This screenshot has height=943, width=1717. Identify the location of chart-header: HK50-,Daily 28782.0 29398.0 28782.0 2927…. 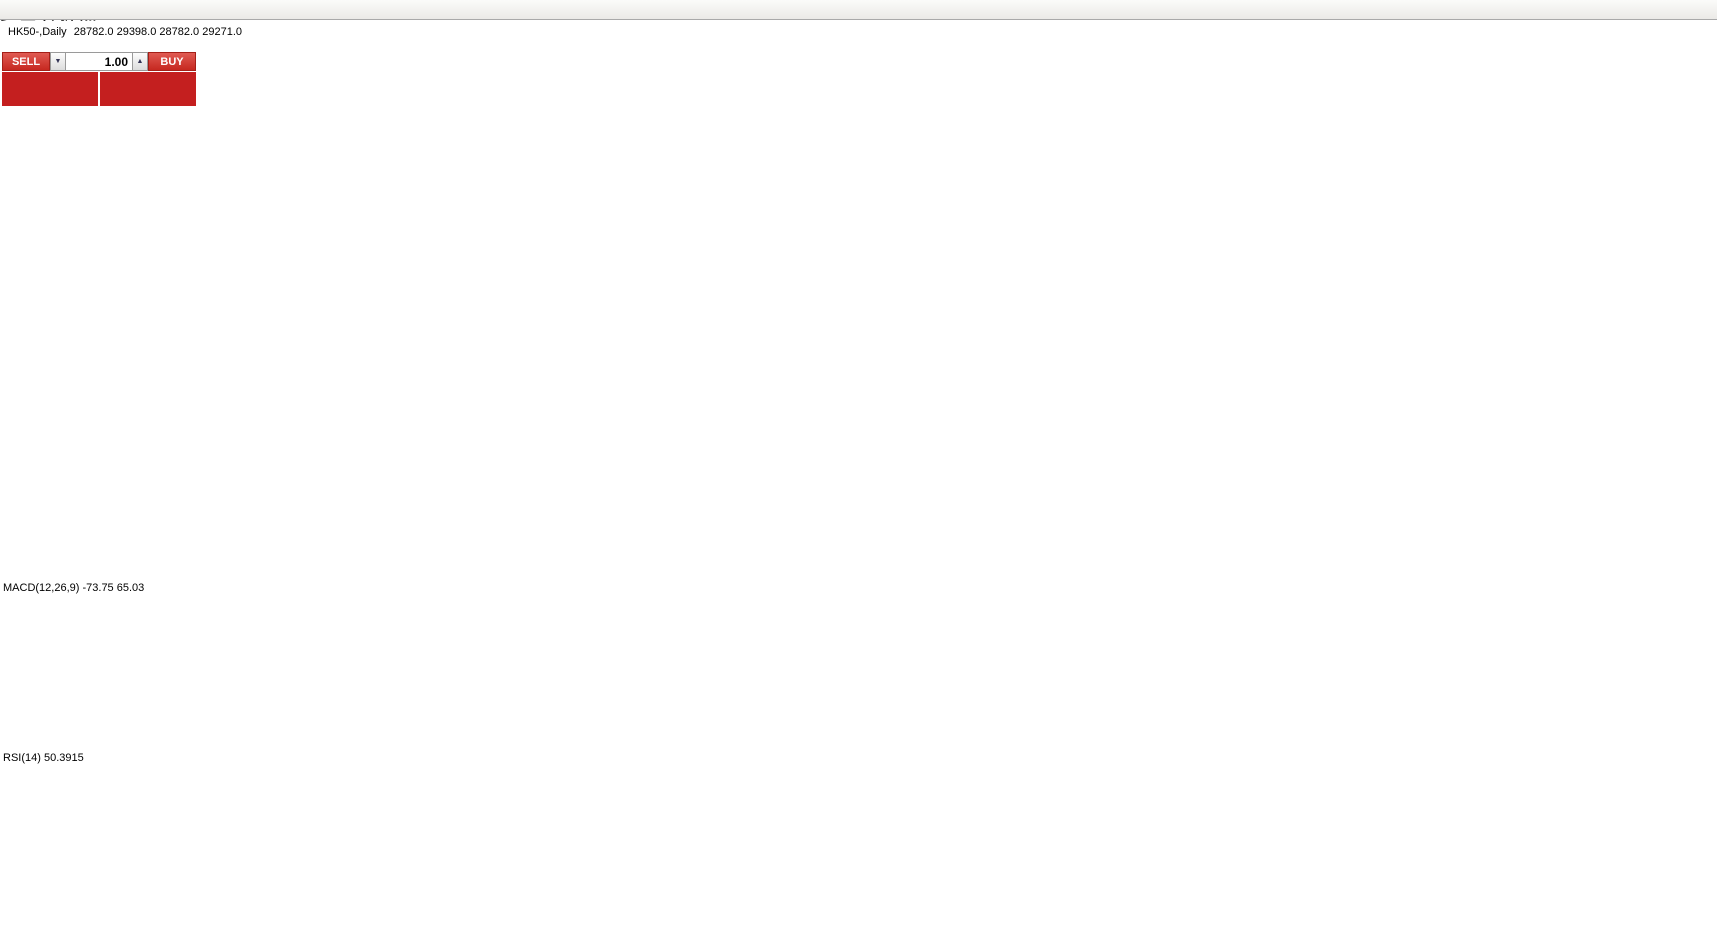
(125, 32).